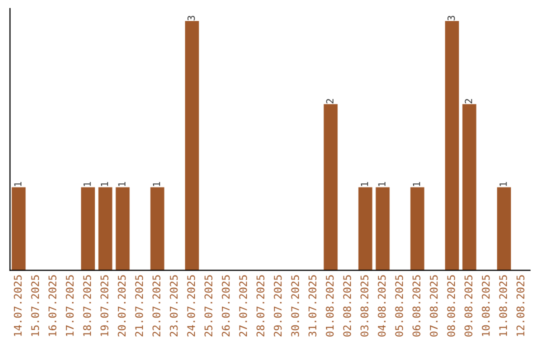 The image size is (540, 340). I want to click on x-tick-label: 02.08.2025, so click(347, 305).